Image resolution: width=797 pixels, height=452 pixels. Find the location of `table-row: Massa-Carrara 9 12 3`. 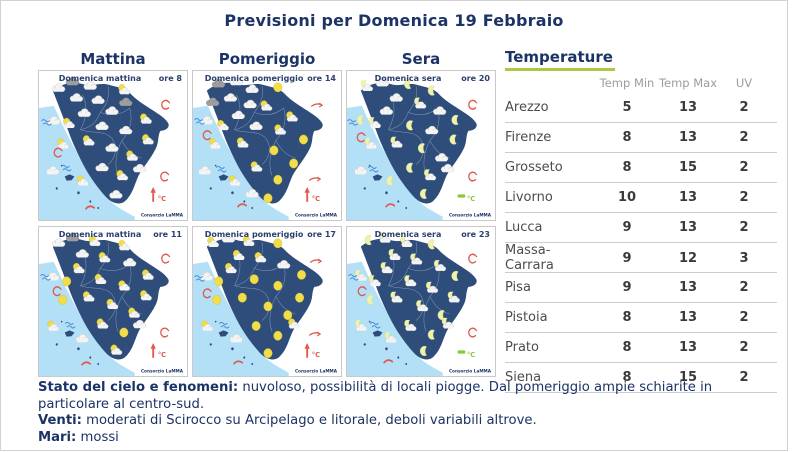

table-row: Massa-Carrara 9 12 3 is located at coordinates (641, 258).